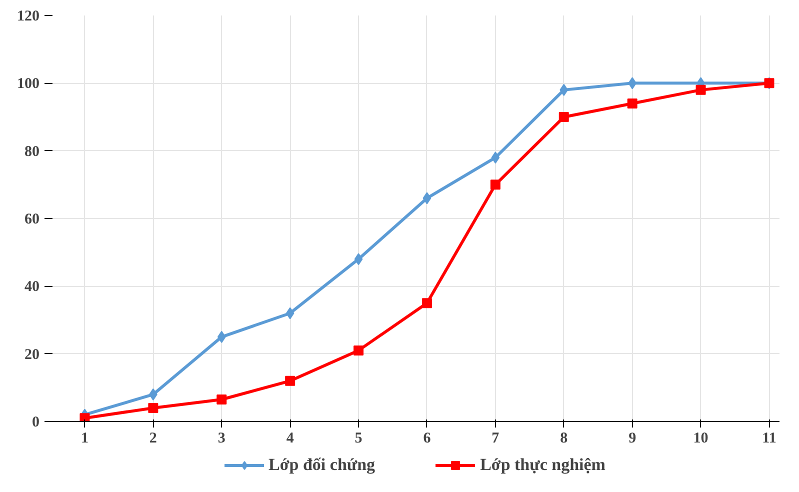  Describe the element at coordinates (769, 438) in the screenshot. I see `x-tick-label: 11` at that location.